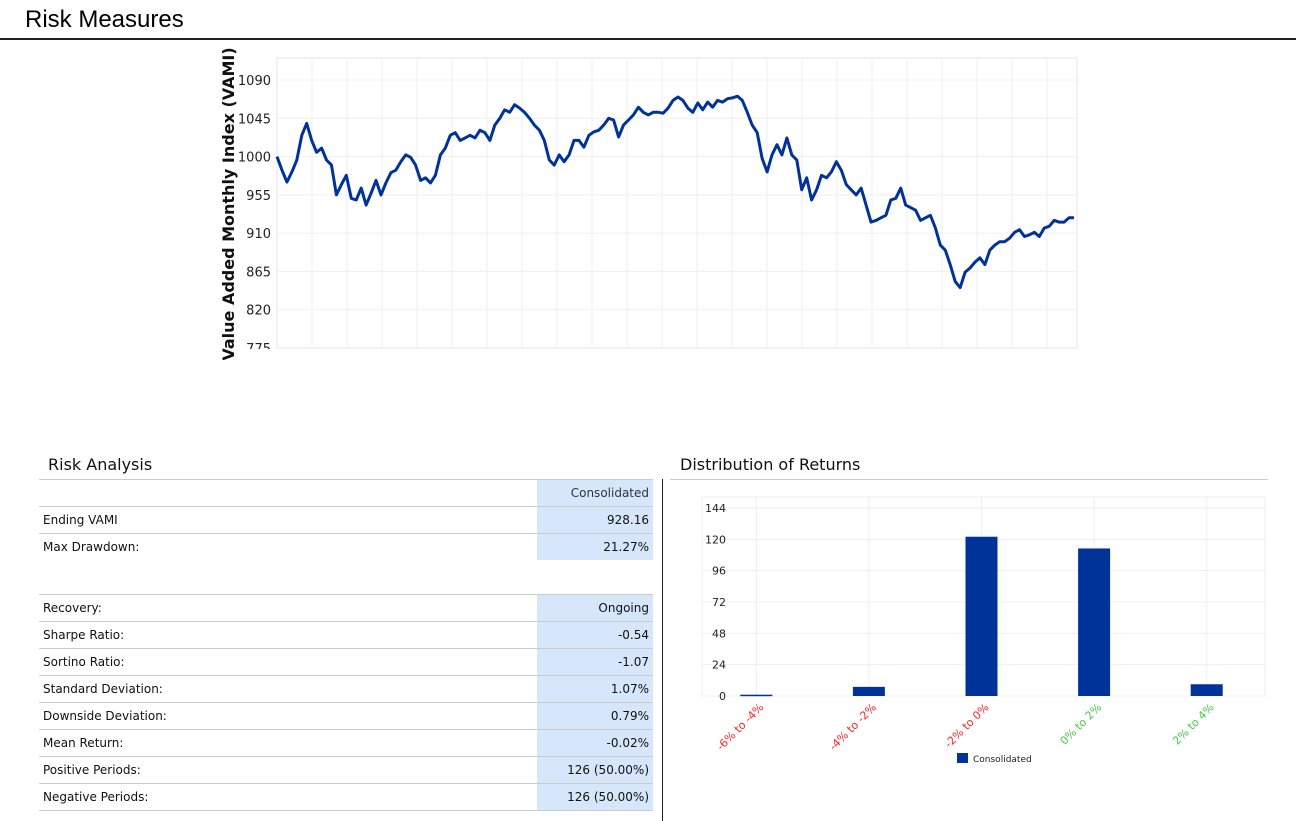 This screenshot has width=1296, height=821. Describe the element at coordinates (100, 464) in the screenshot. I see `risk-analysis-title: Risk Analysis` at that location.